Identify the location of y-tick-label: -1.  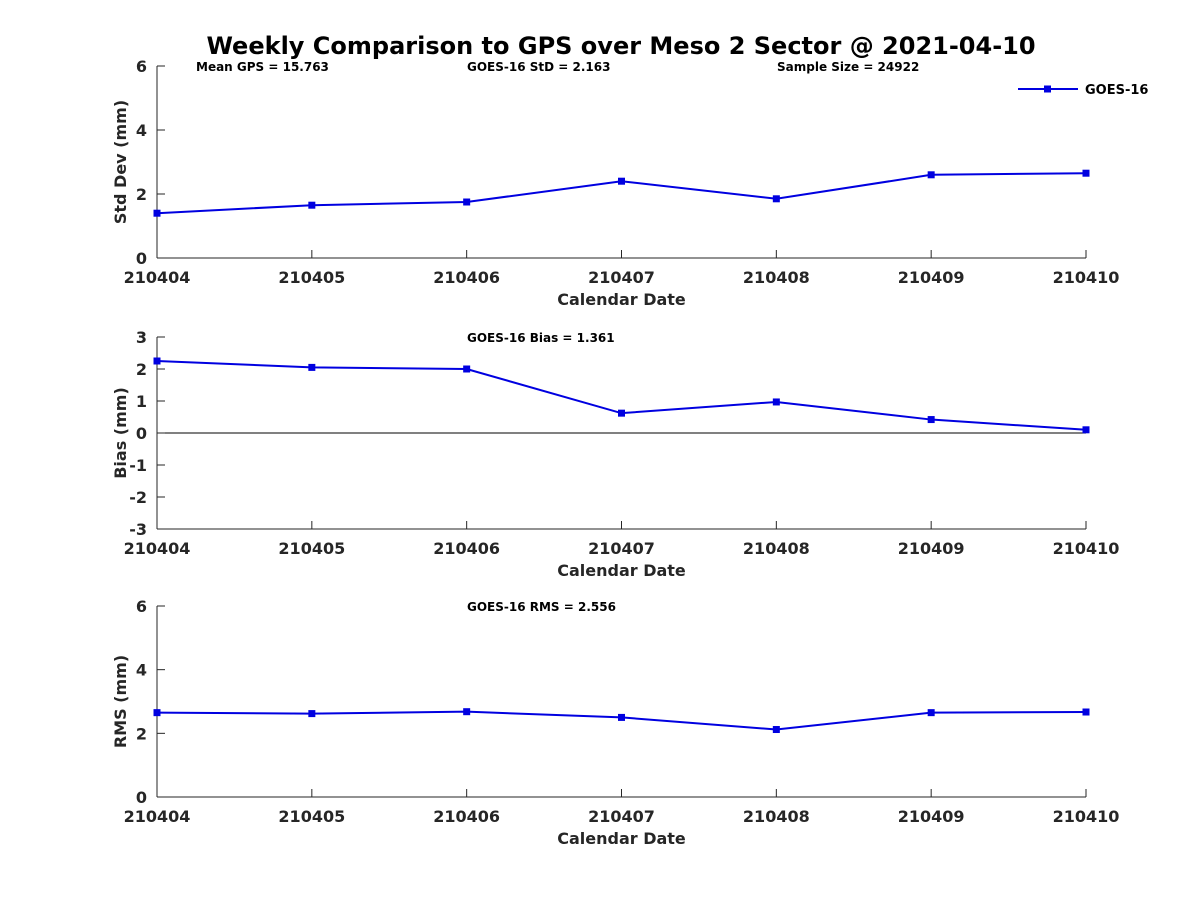
(138, 465).